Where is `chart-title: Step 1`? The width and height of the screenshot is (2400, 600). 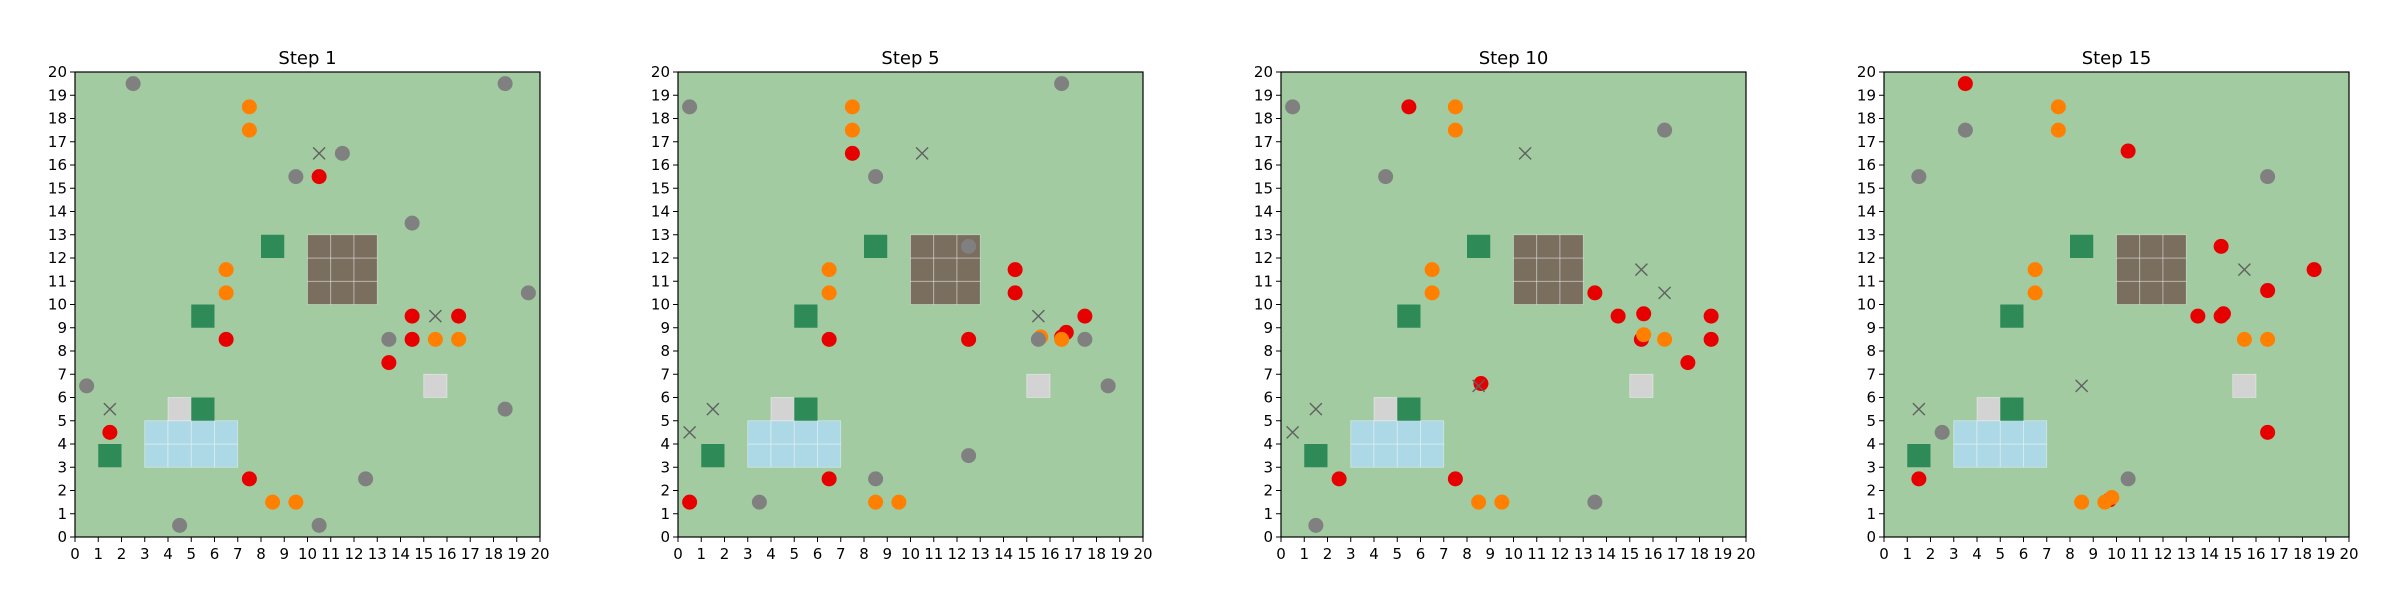
chart-title: Step 1 is located at coordinates (307, 58).